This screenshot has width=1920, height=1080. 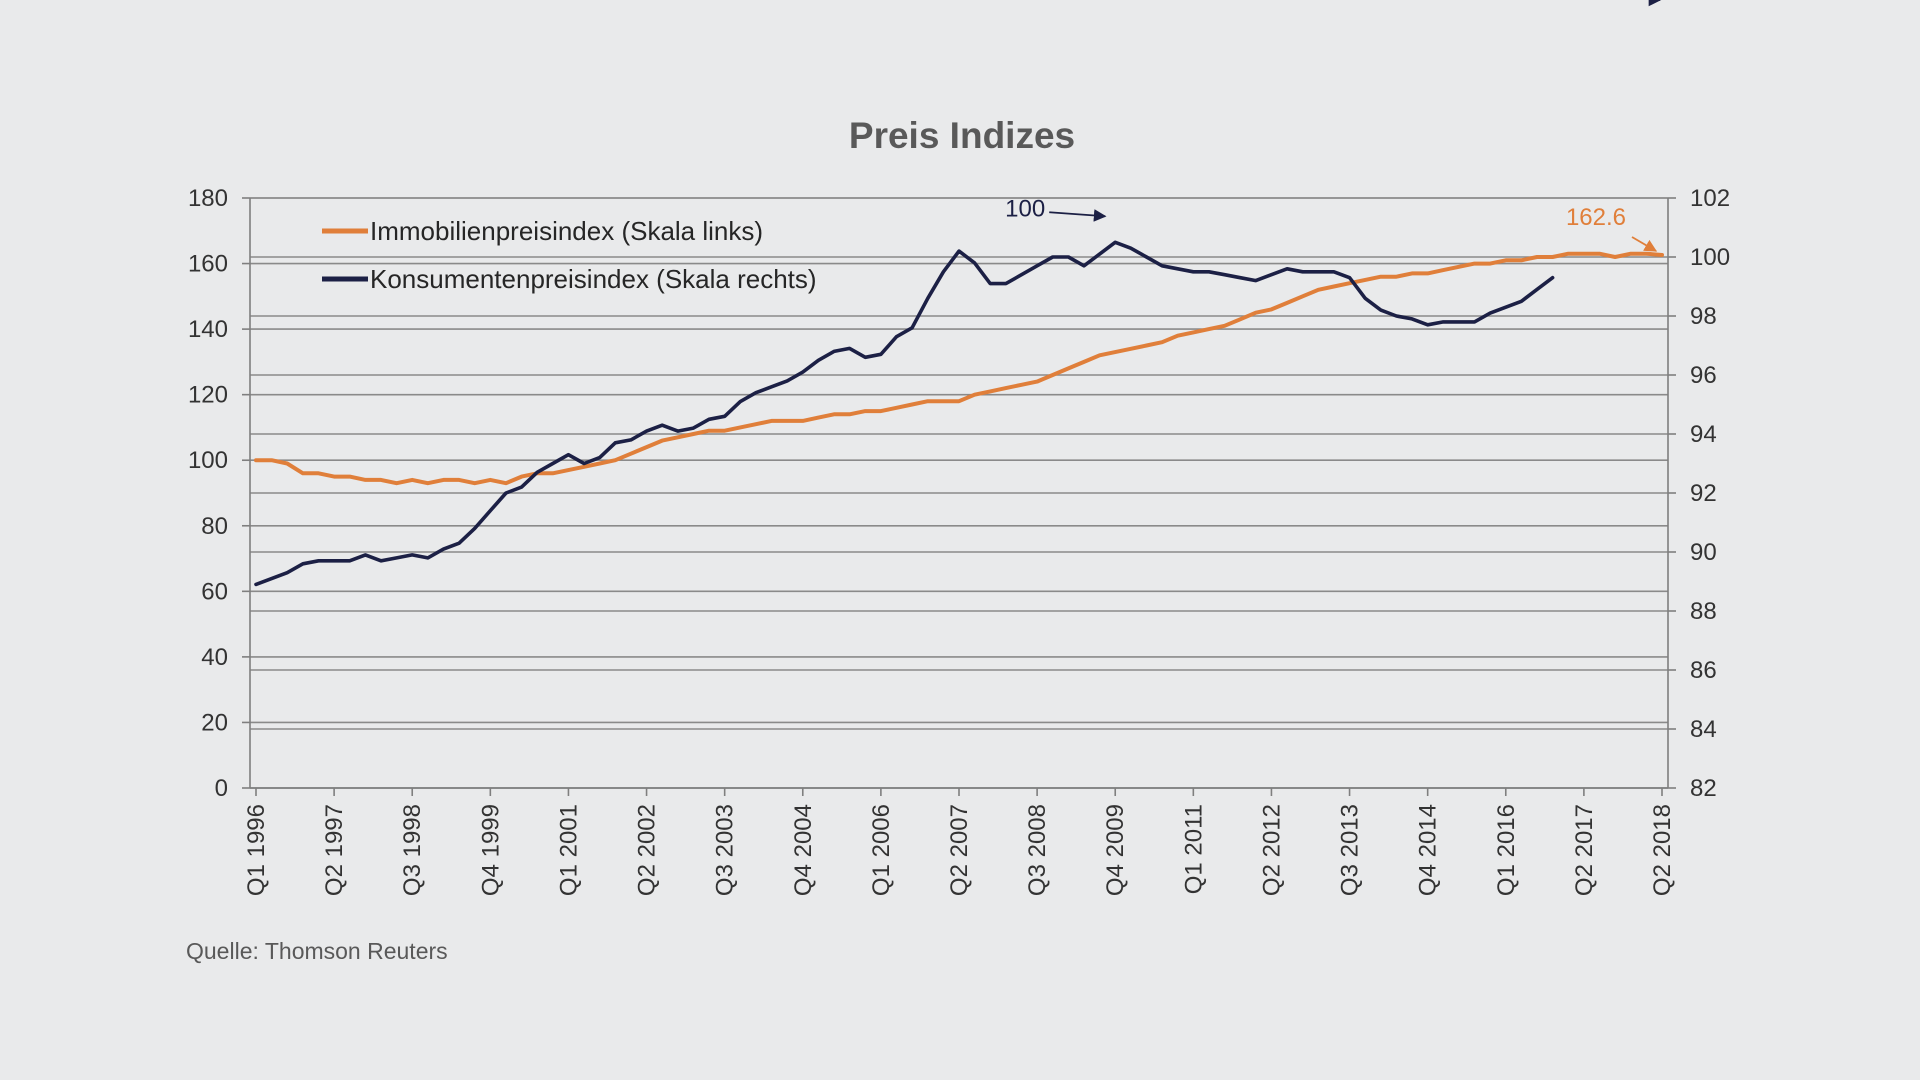 What do you see at coordinates (1428, 850) in the screenshot?
I see `x-tick-label: Q4 2014` at bounding box center [1428, 850].